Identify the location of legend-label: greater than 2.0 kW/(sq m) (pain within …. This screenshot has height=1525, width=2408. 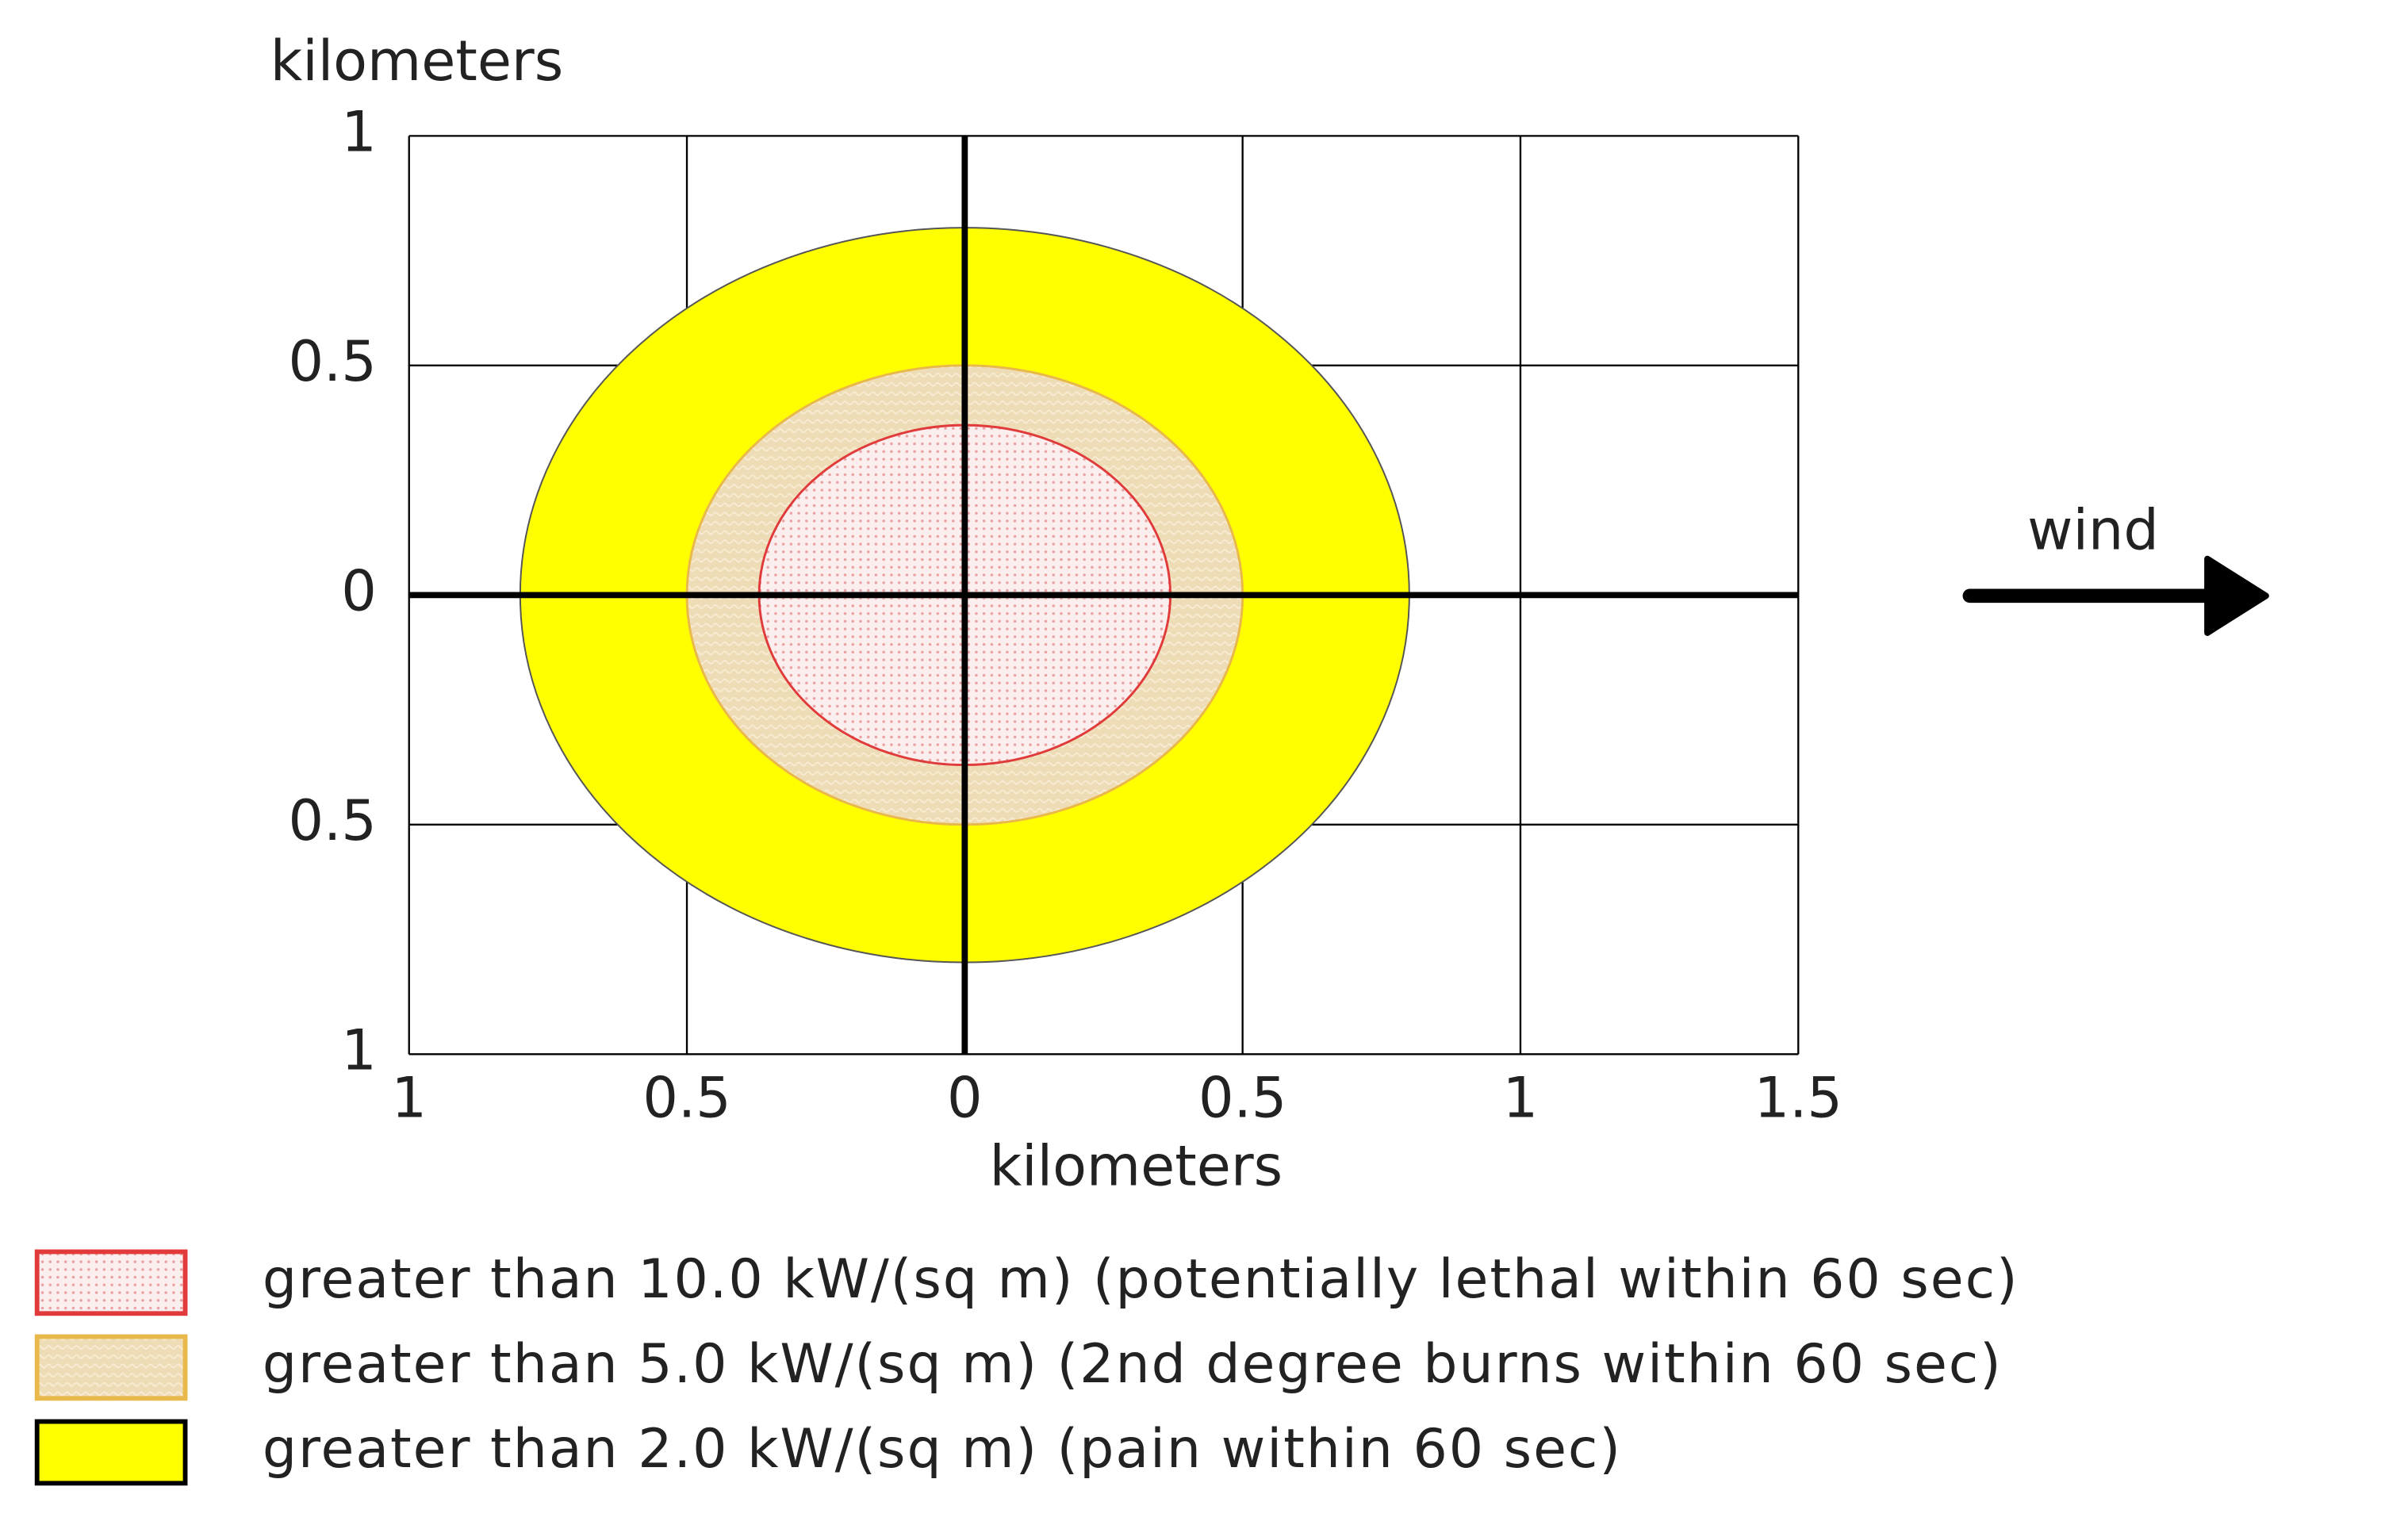
(942, 1449).